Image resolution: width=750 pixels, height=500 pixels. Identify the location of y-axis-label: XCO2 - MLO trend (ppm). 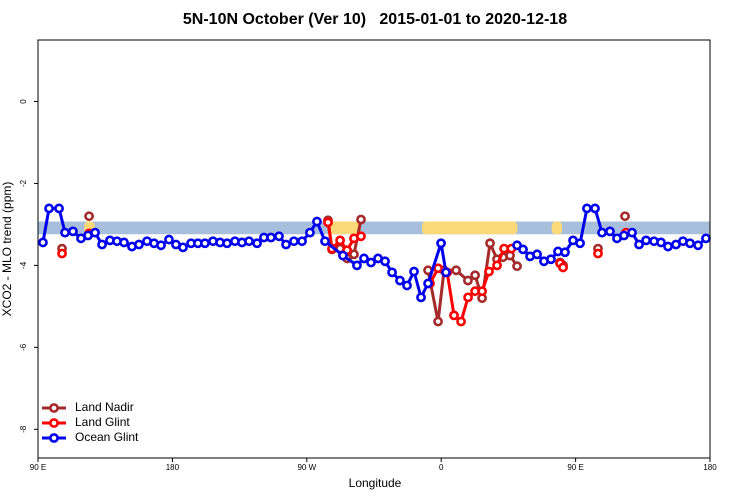
(7, 249).